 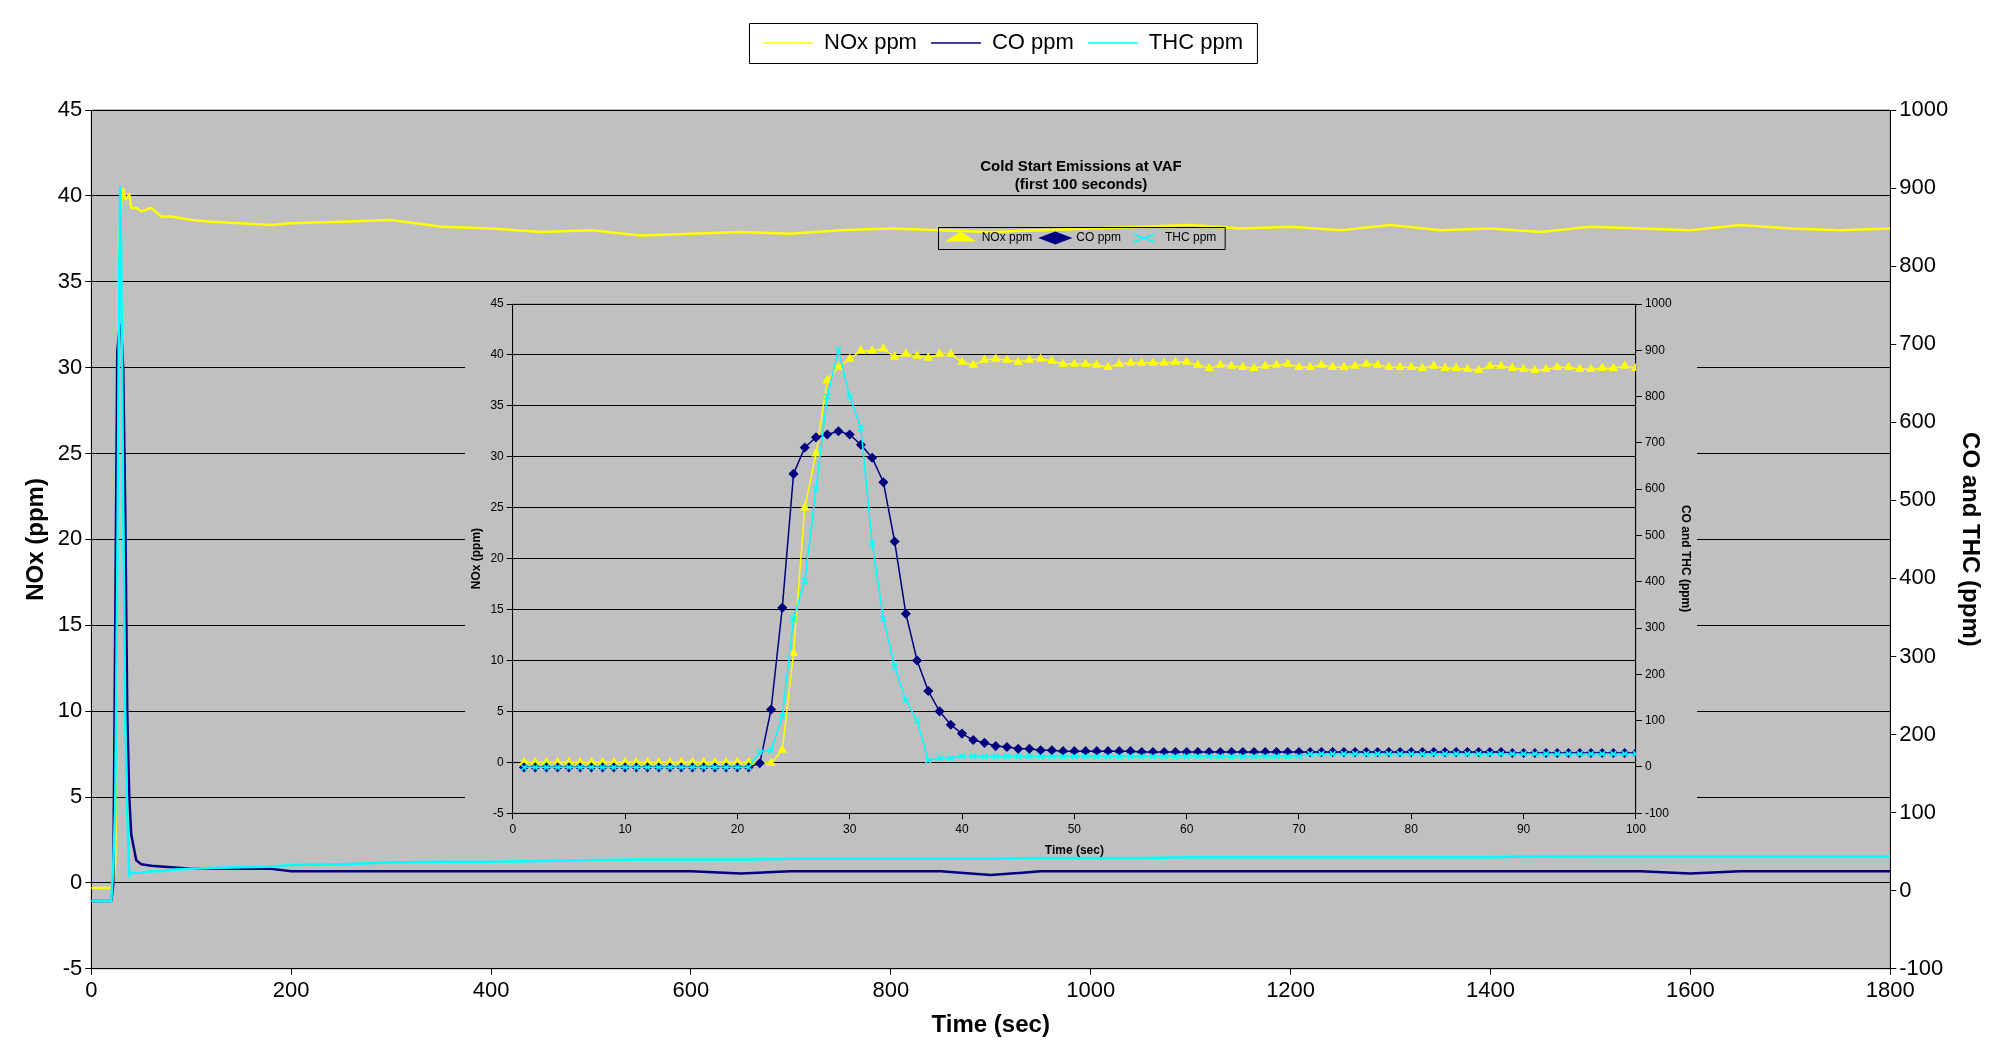 I want to click on chart-subtitle: (first 100 seconds), so click(x=1081, y=184).